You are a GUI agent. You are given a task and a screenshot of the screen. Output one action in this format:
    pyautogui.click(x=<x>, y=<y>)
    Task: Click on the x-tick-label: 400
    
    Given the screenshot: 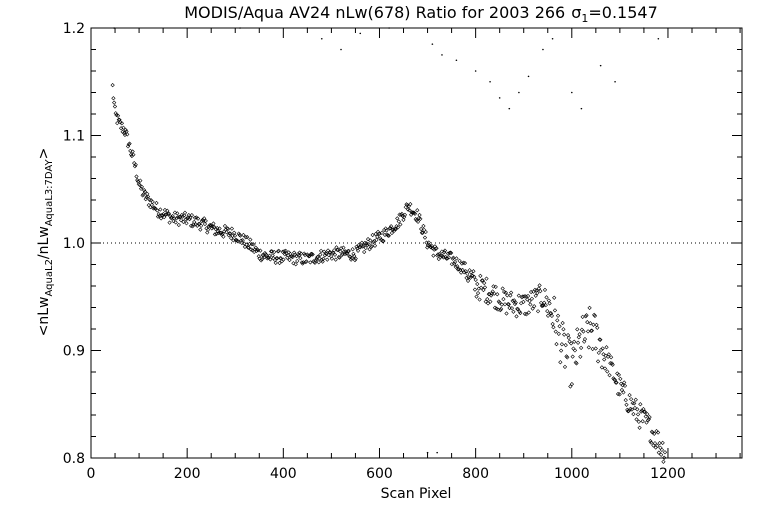 What is the action you would take?
    pyautogui.click(x=283, y=474)
    